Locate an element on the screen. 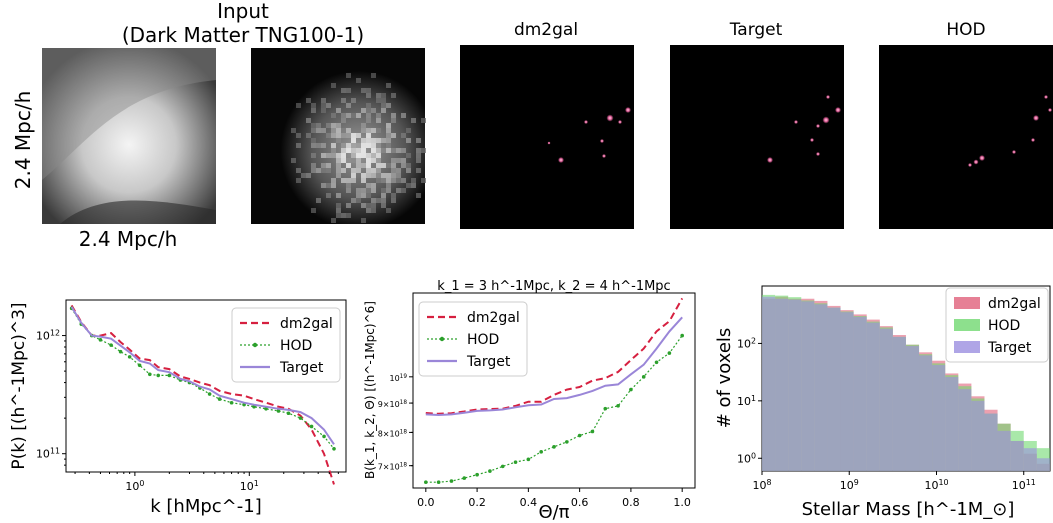 This screenshot has height=523, width=1053. legend-swatch is located at coordinates (967, 325).